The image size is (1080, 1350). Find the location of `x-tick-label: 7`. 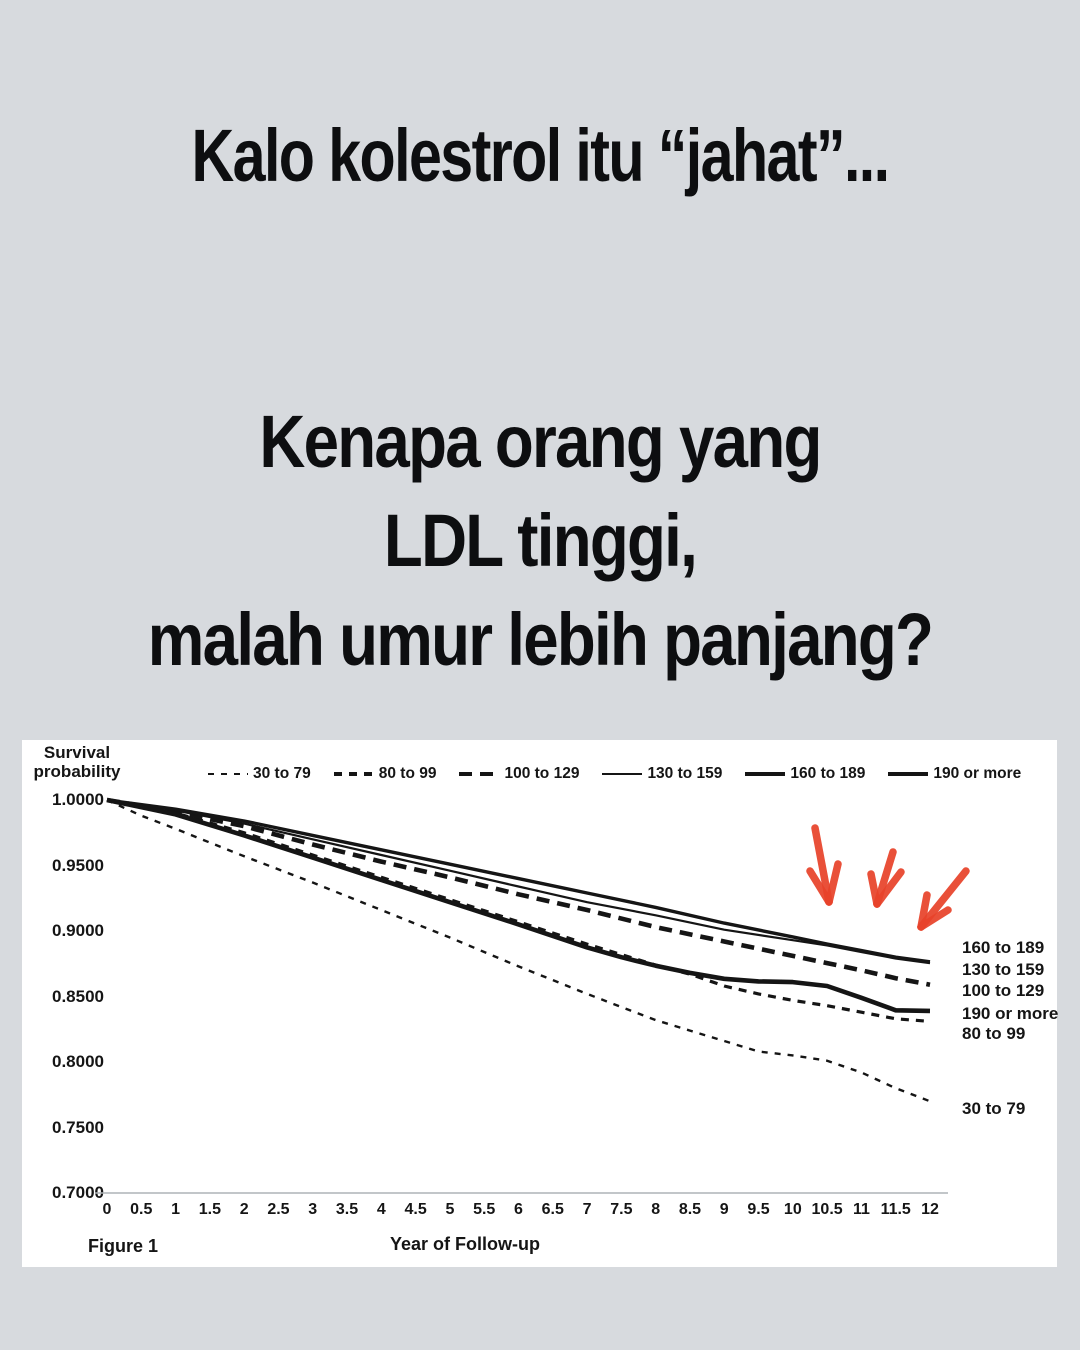

x-tick-label: 7 is located at coordinates (587, 1209).